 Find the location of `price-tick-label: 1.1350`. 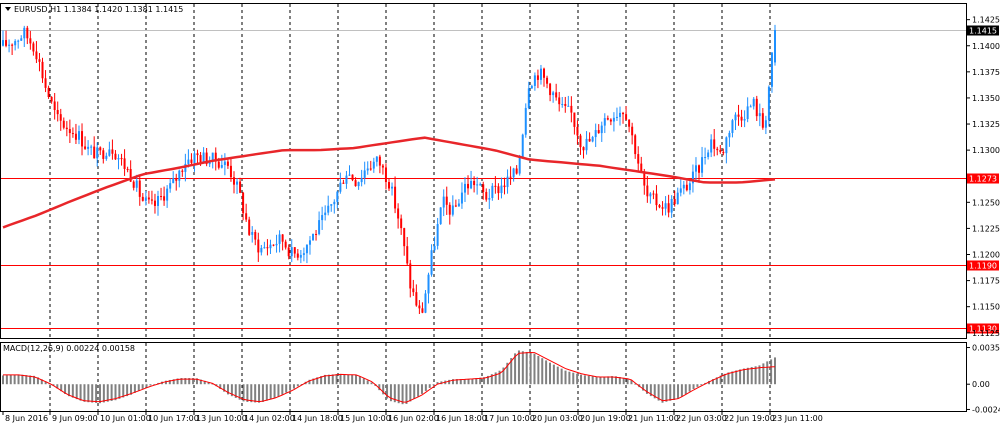

price-tick-label: 1.1350 is located at coordinates (986, 98).